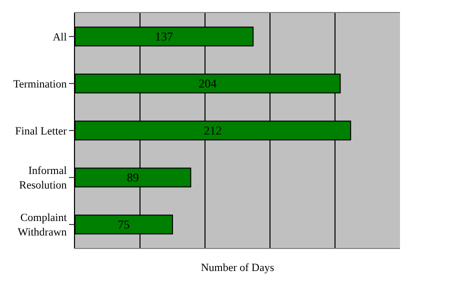 The width and height of the screenshot is (452, 283). Describe the element at coordinates (132, 177) in the screenshot. I see `data-label: 89` at that location.